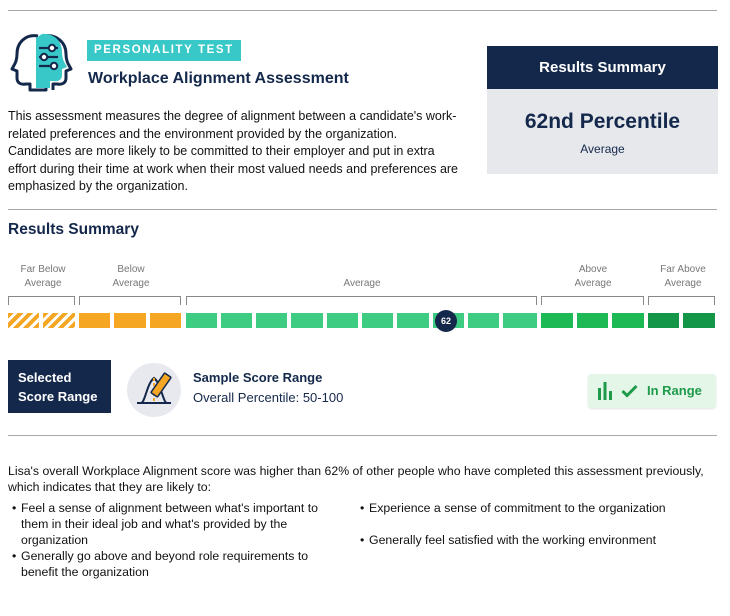  What do you see at coordinates (131, 276) in the screenshot?
I see `category-below: Below Average` at bounding box center [131, 276].